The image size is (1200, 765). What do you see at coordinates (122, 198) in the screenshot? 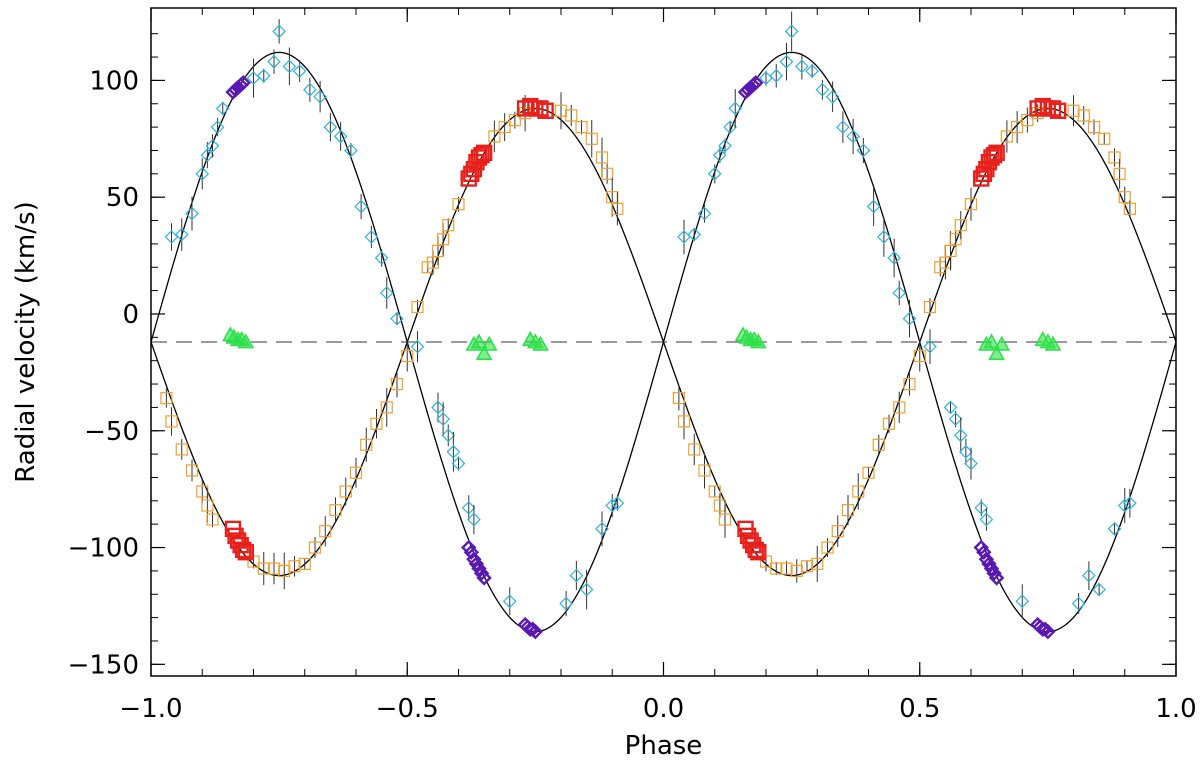
I see `y-tick-label: 50` at bounding box center [122, 198].